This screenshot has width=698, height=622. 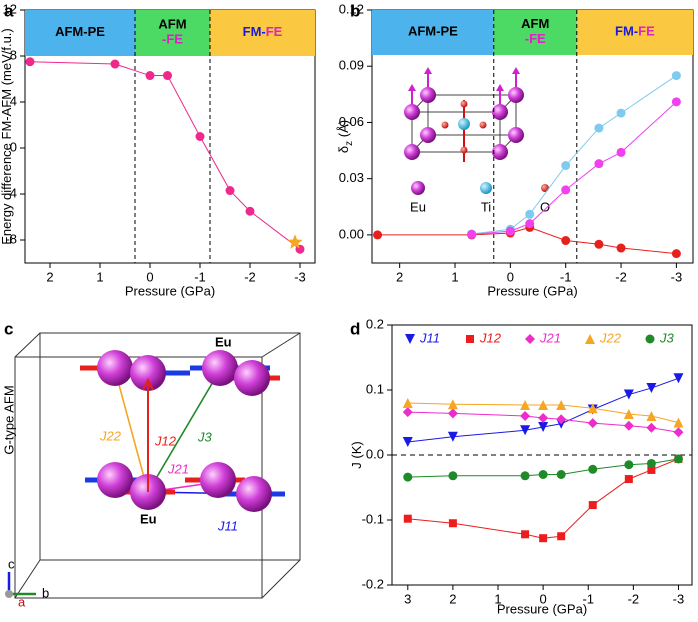 I want to click on panel-label: b, so click(x=355, y=10).